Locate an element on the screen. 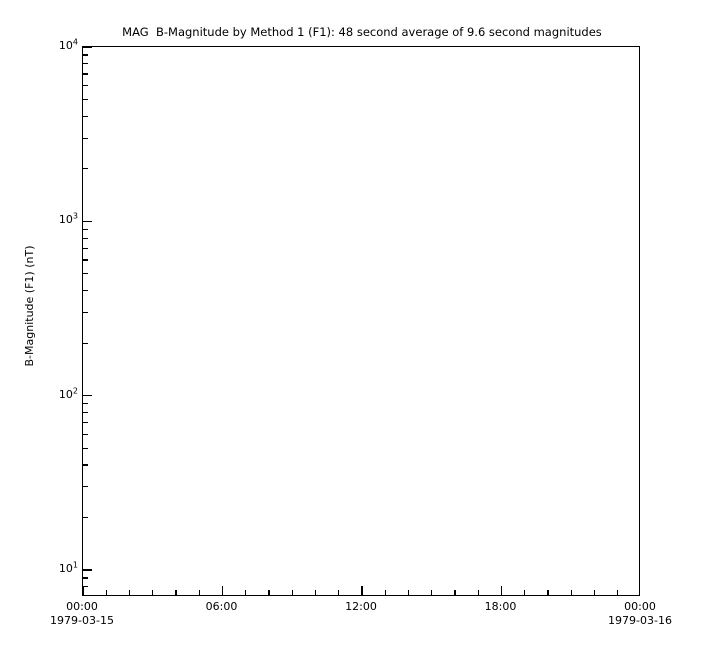 The image size is (724, 656). x-tick-label: 12:00 is located at coordinates (361, 607).